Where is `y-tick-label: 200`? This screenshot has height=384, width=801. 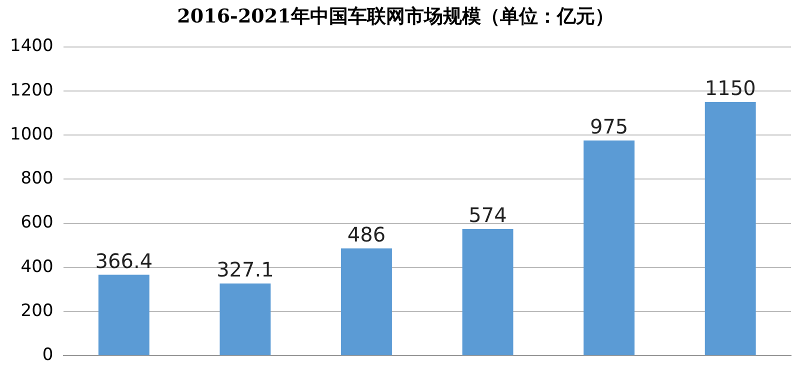
y-tick-label: 200 is located at coordinates (37, 310).